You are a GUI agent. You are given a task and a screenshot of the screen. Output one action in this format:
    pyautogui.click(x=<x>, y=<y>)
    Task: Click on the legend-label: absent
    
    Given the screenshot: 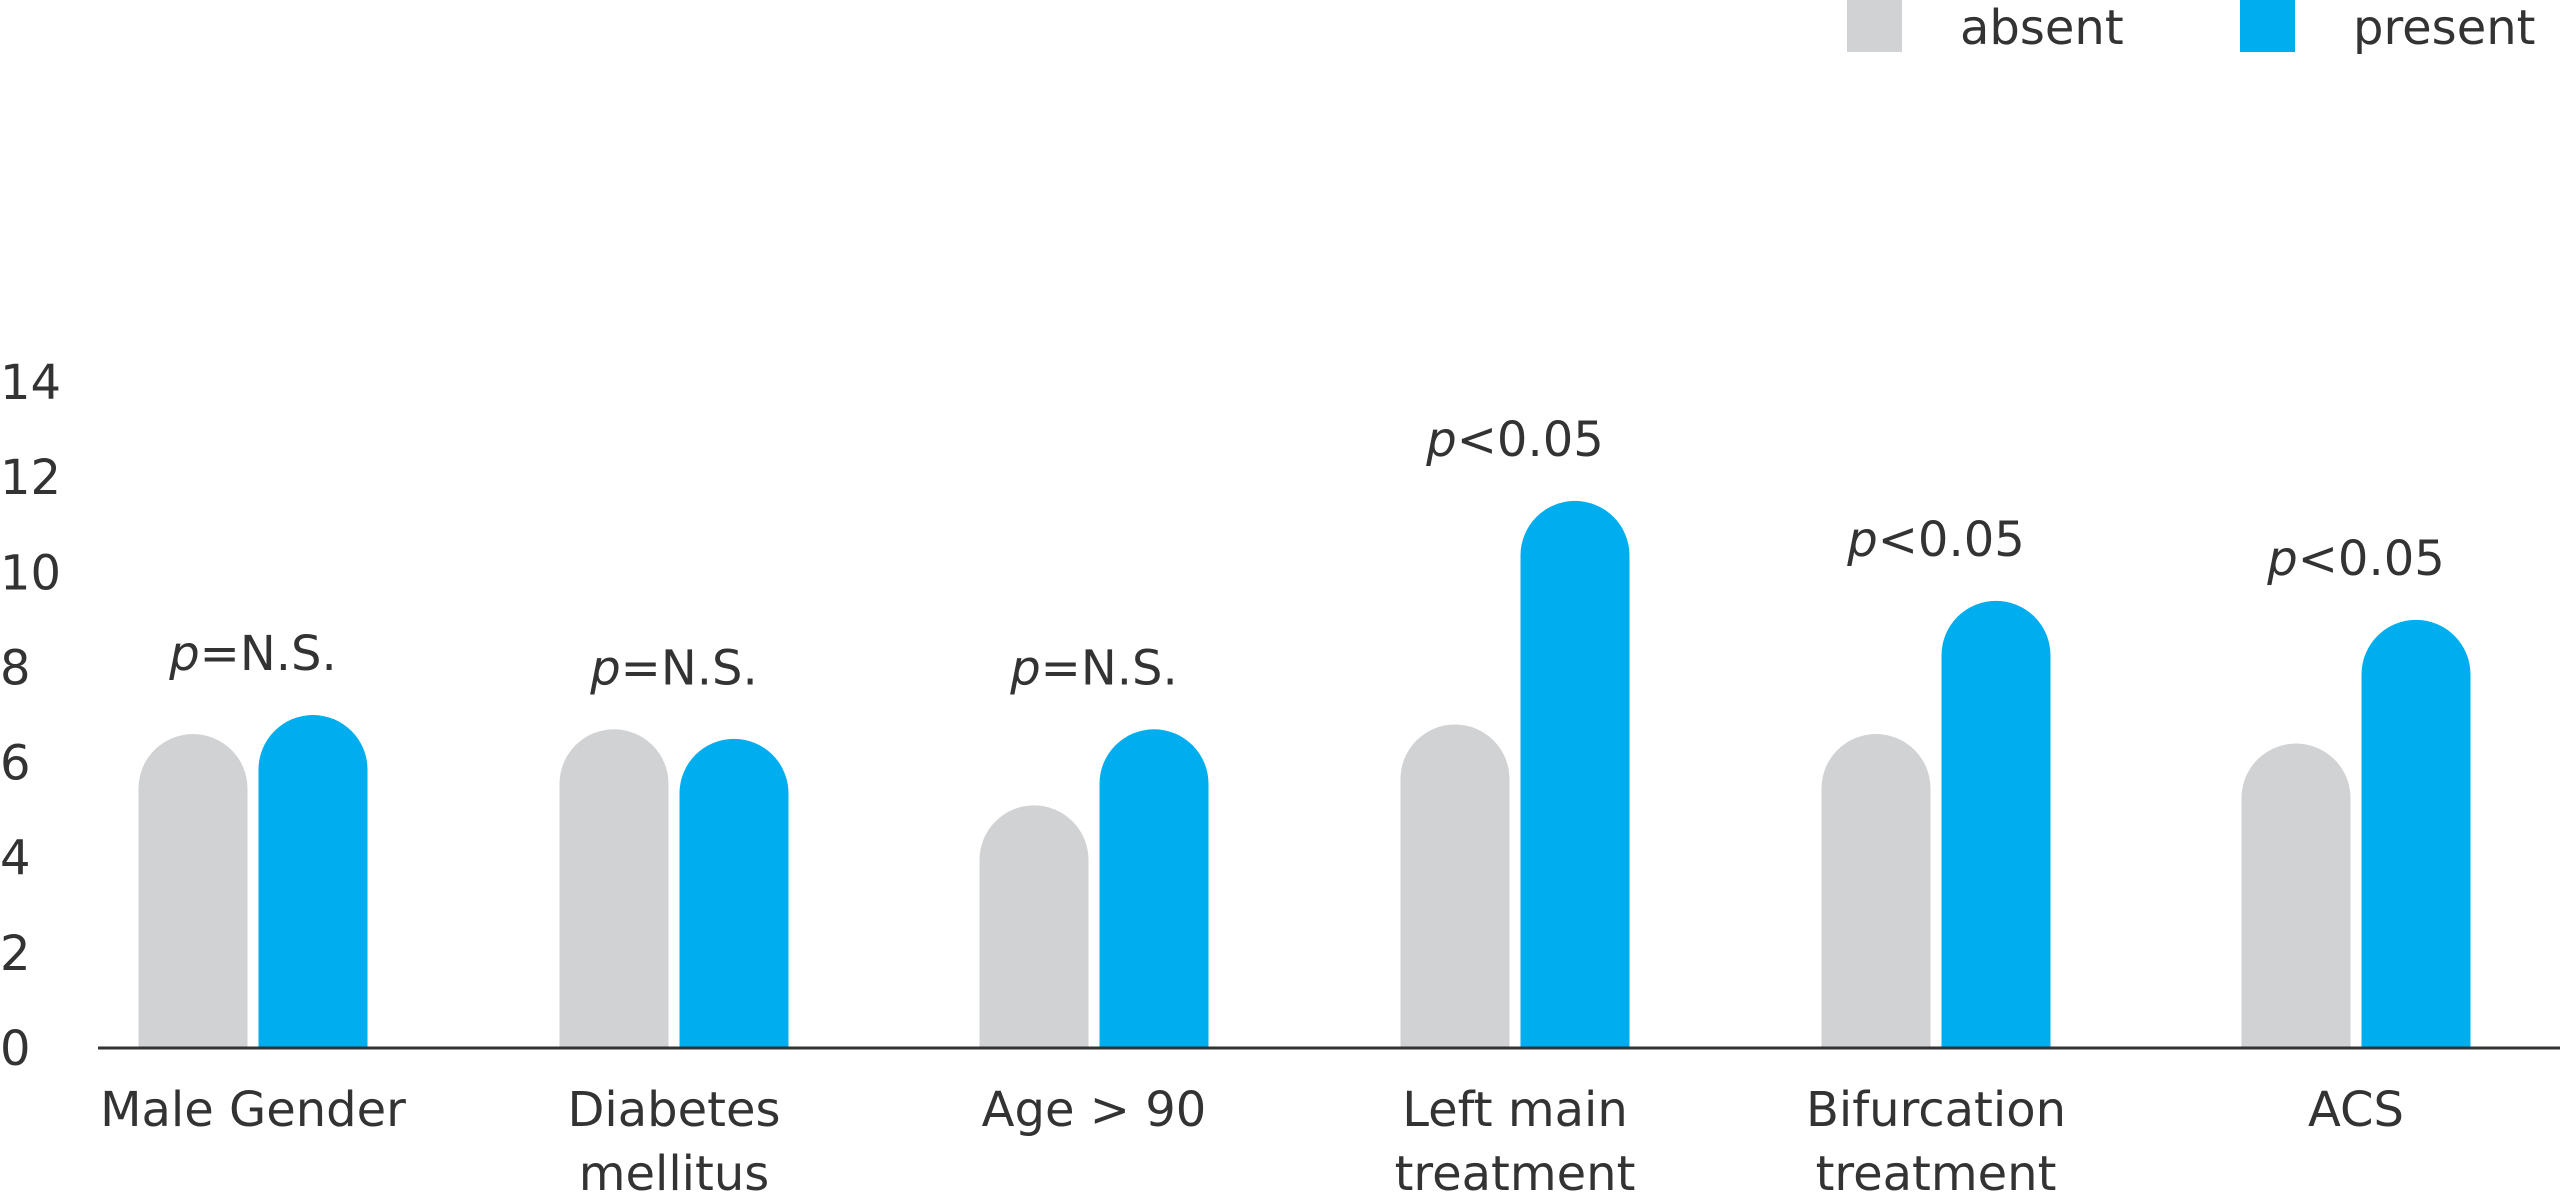 What is the action you would take?
    pyautogui.click(x=2042, y=28)
    